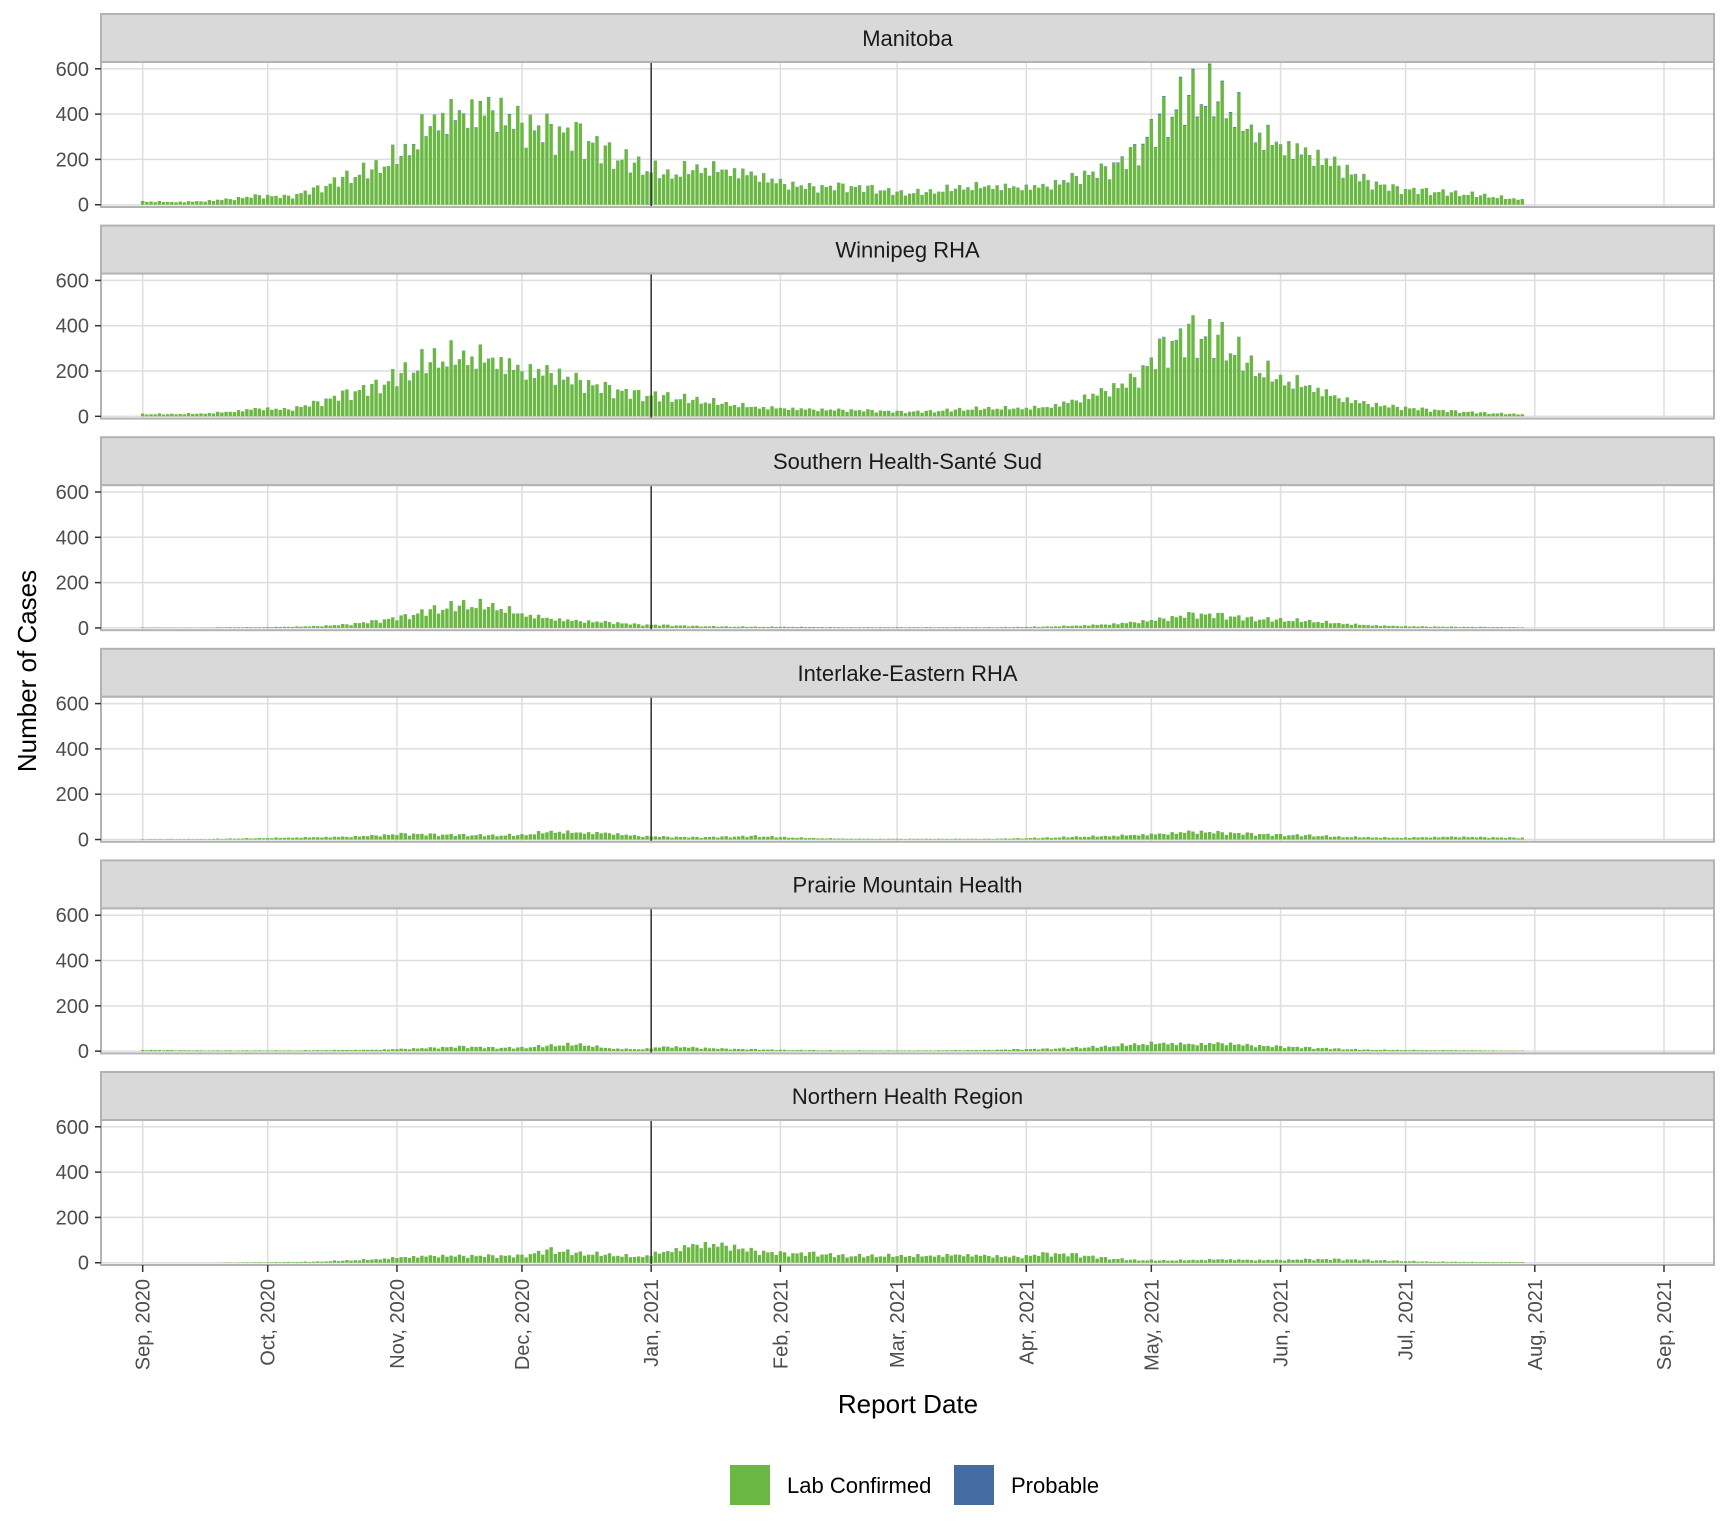  I want to click on plot-area, so click(907, 346).